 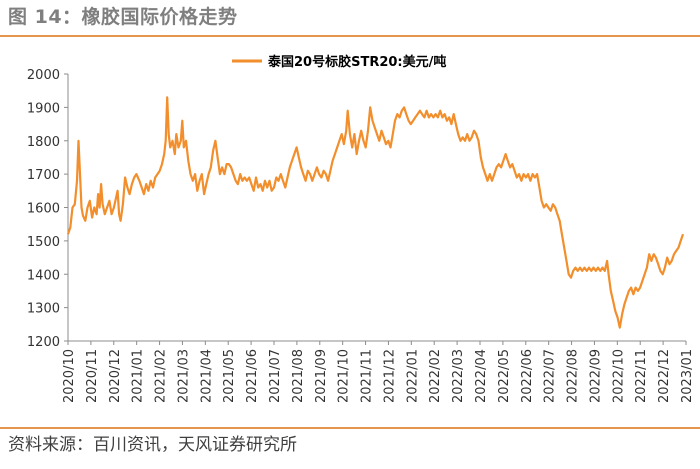 I want to click on legend: 泰国20号标胶STR20:美元/吨, so click(x=339, y=62).